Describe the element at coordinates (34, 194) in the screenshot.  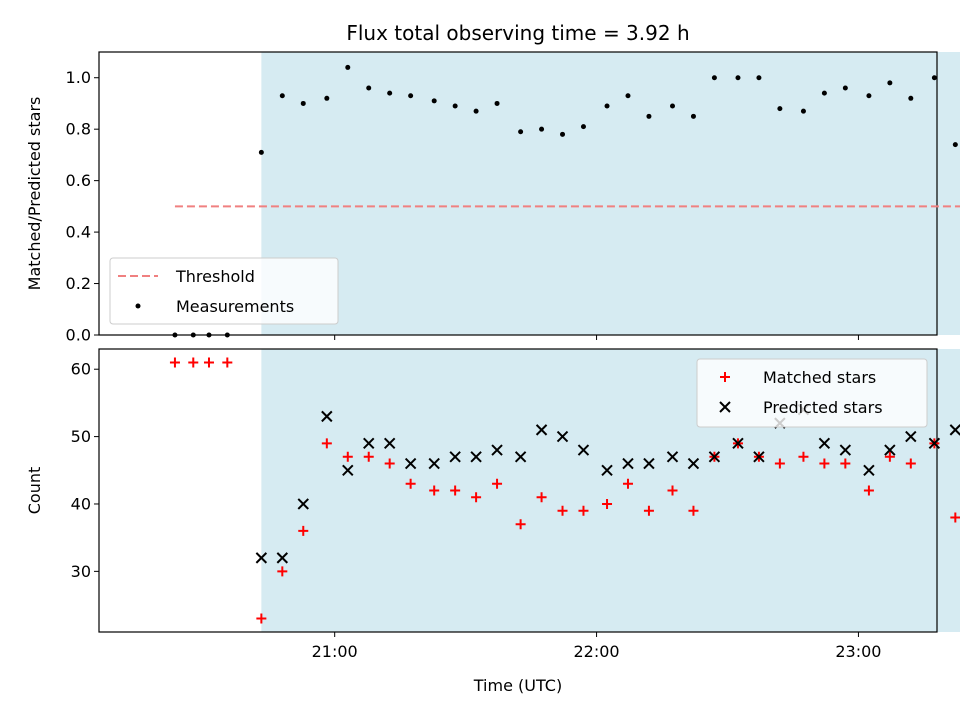
I see `y-axis-label: Matched/Predicted stars` at that location.